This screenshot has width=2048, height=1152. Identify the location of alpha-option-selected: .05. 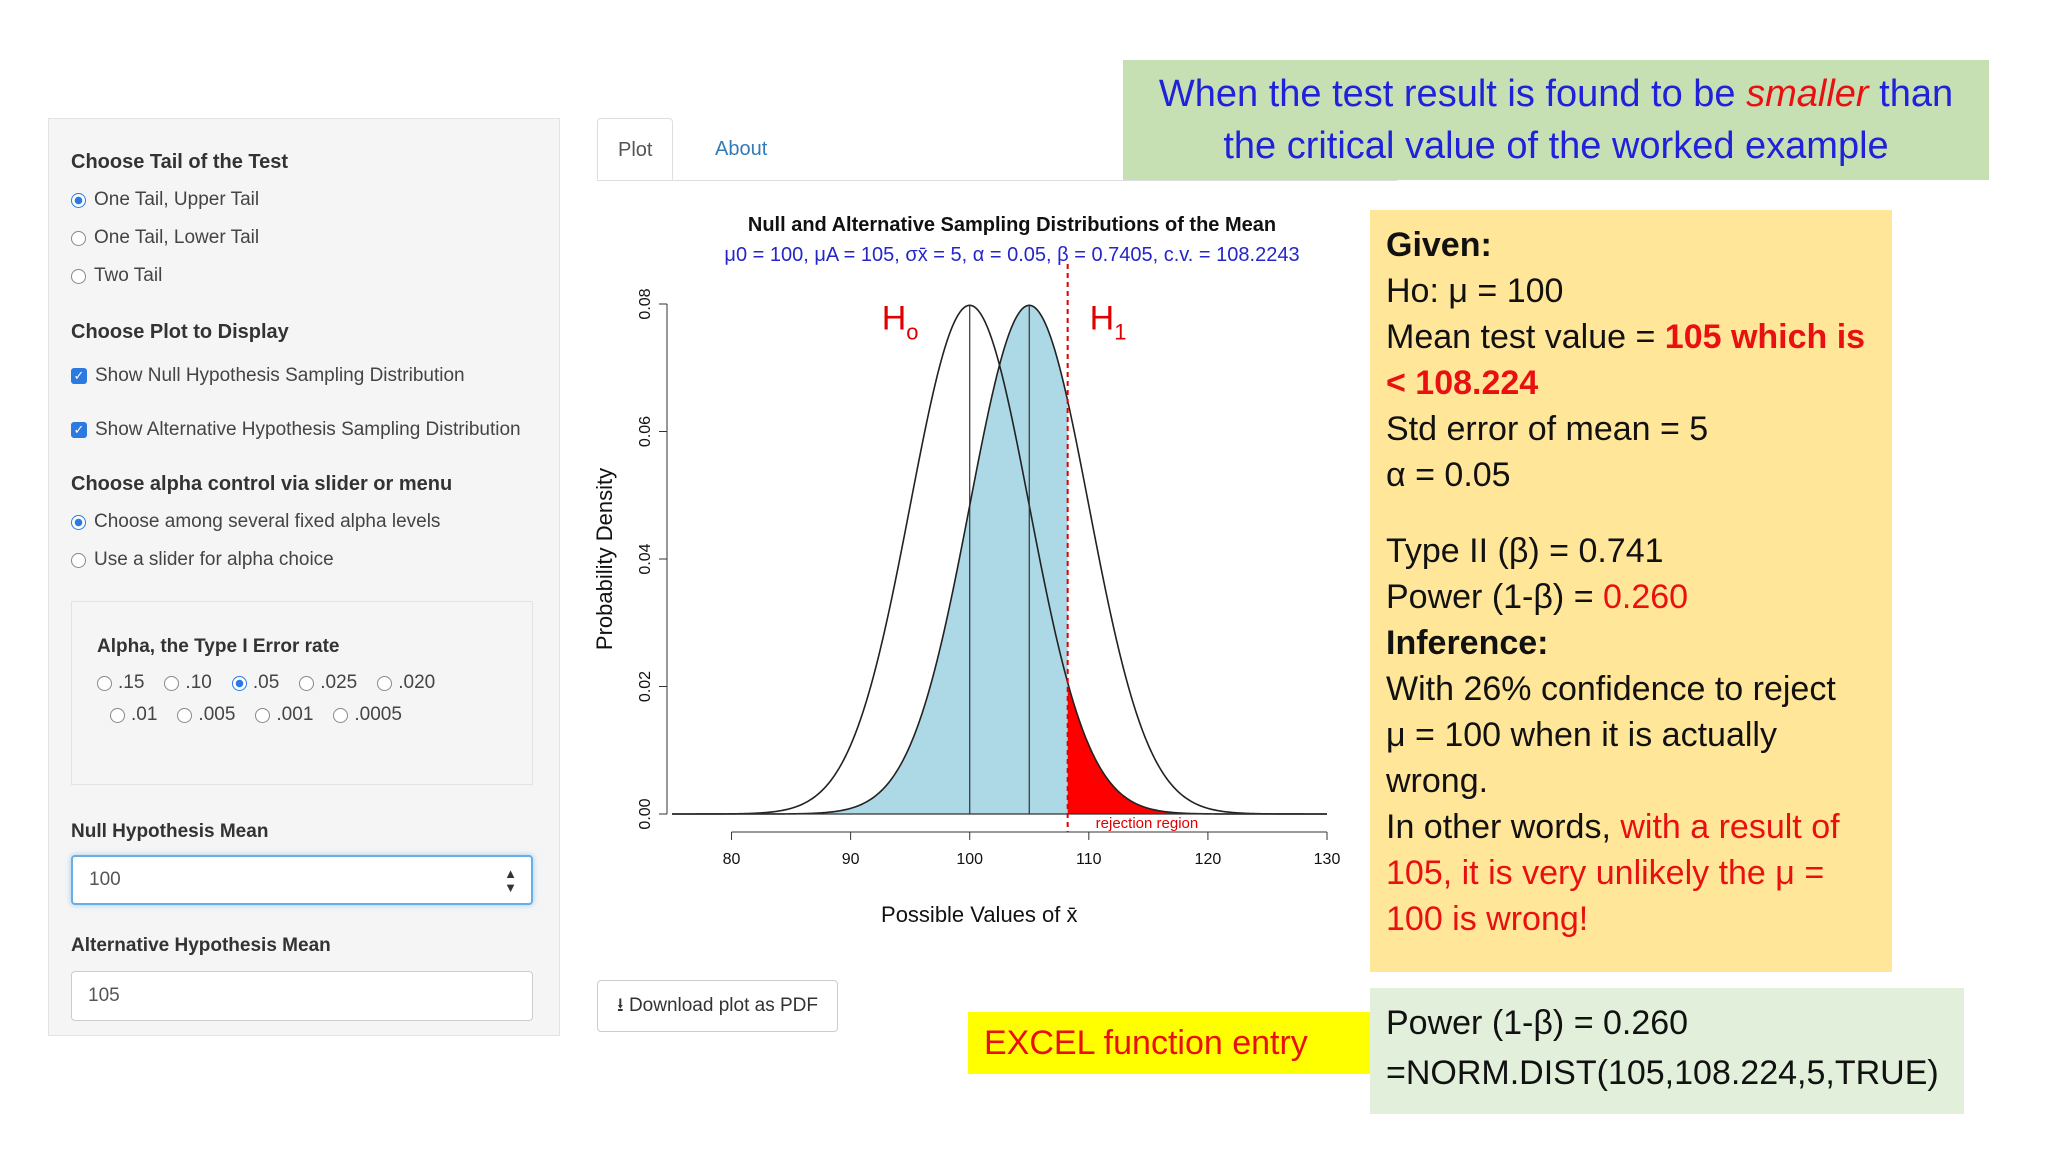
(255, 683).